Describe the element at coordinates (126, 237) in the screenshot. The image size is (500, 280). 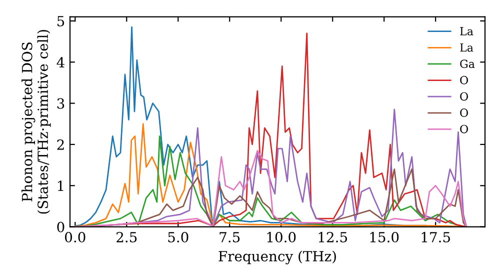
I see `x-tick-label: 2.5` at that location.